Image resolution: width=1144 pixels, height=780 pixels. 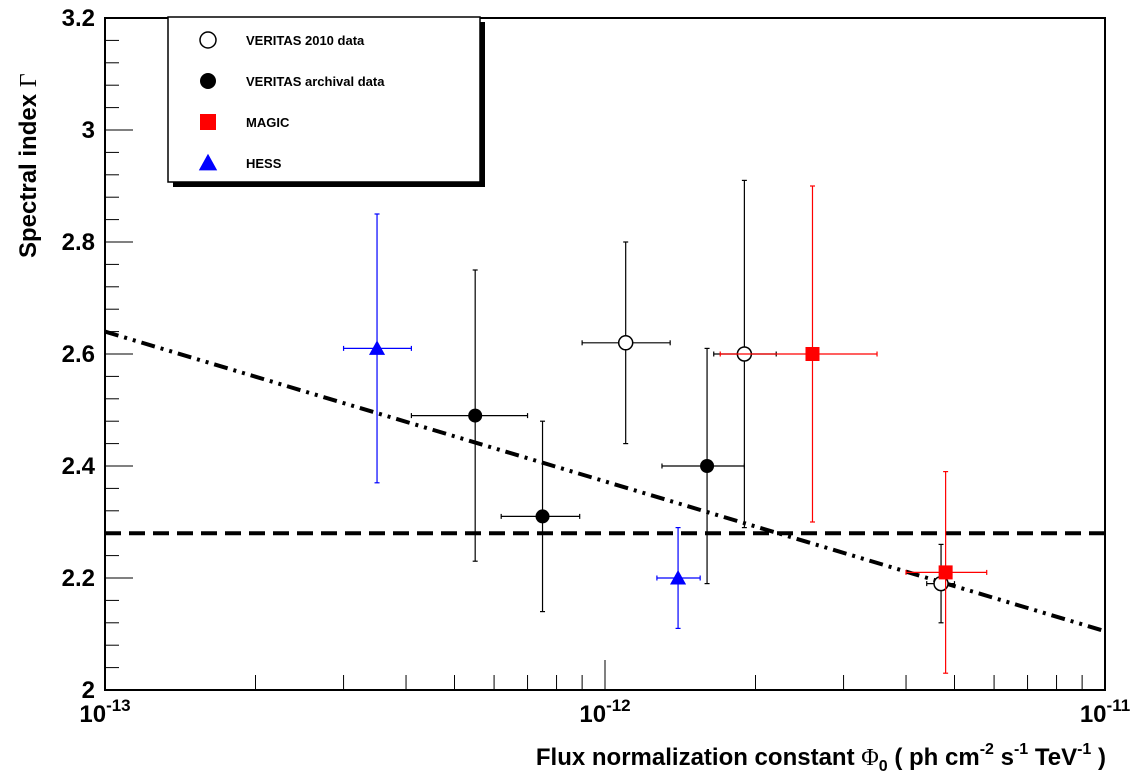 I want to click on y-tick-labels: 2 2.2 2.4 2.6 2.8 3 3.2, so click(x=79, y=354).